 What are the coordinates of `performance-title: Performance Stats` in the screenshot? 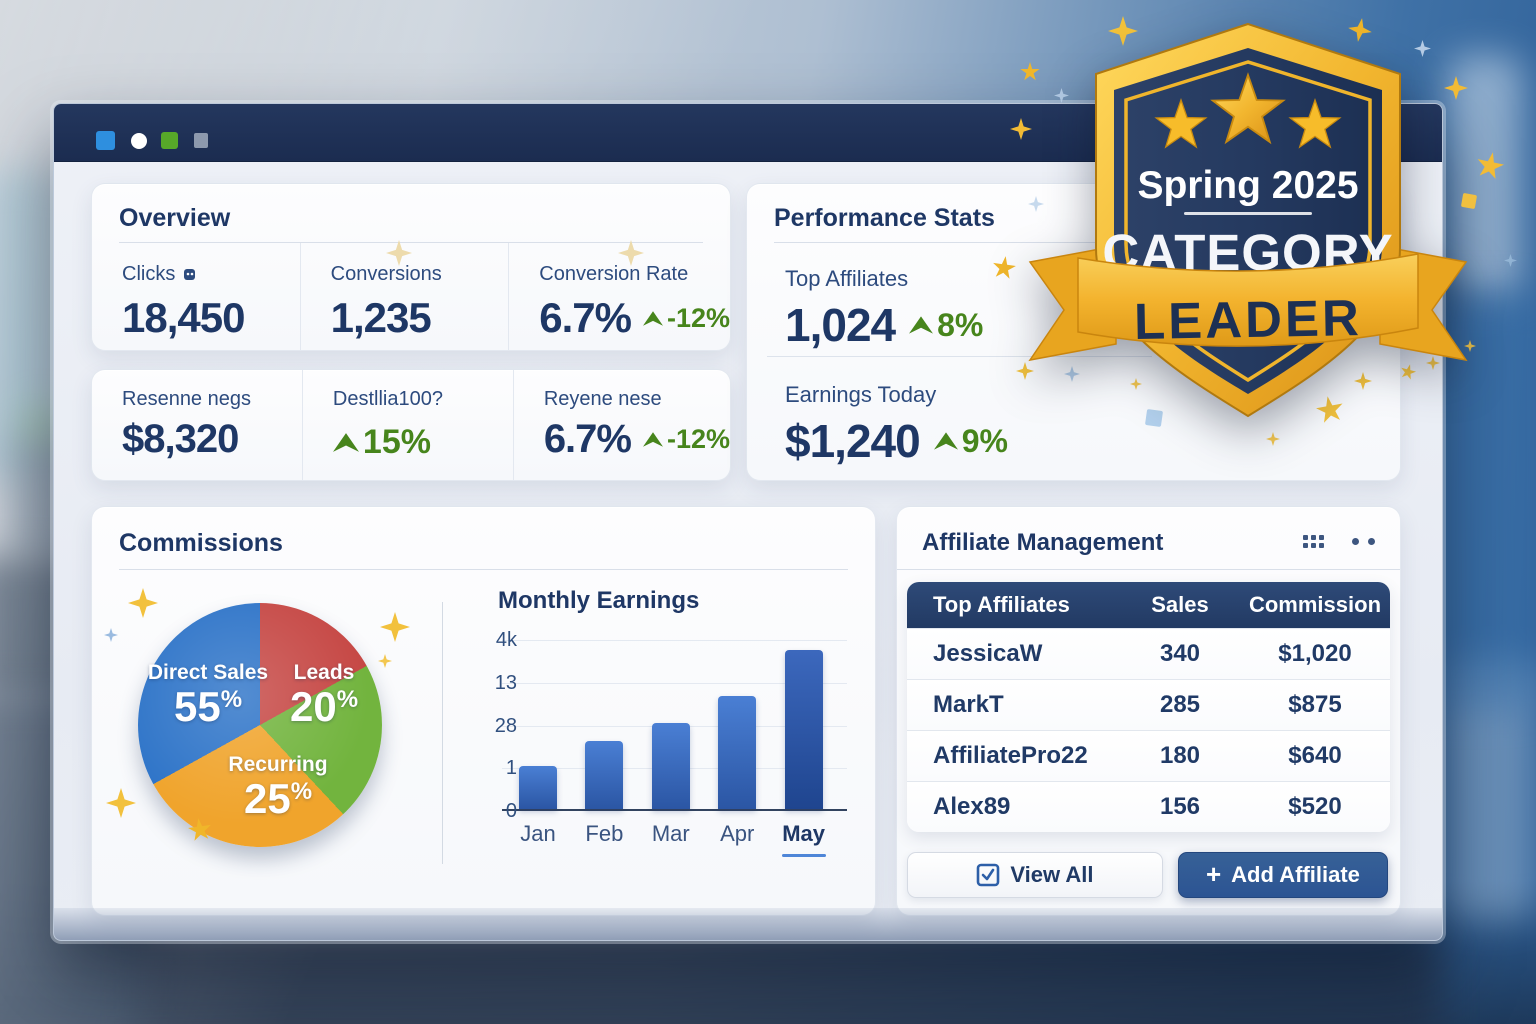 It's located at (884, 218).